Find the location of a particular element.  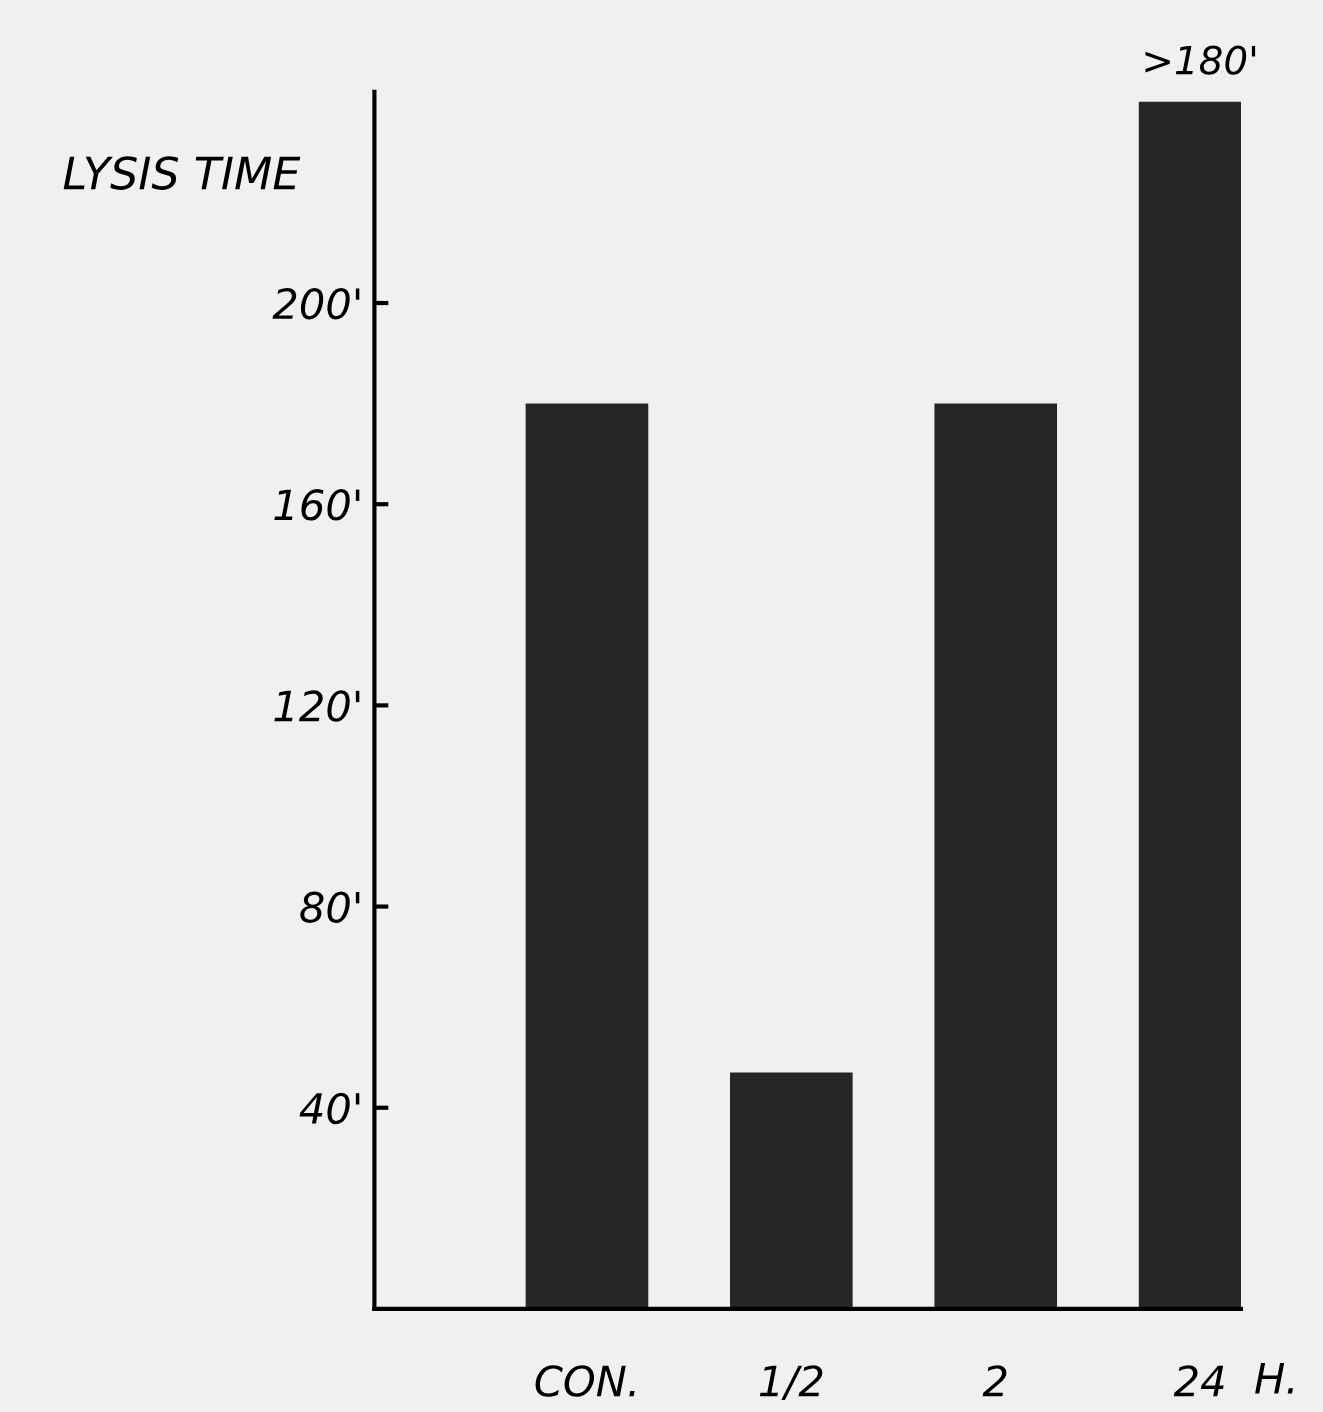

x-axis-title: H. is located at coordinates (1274, 1378).